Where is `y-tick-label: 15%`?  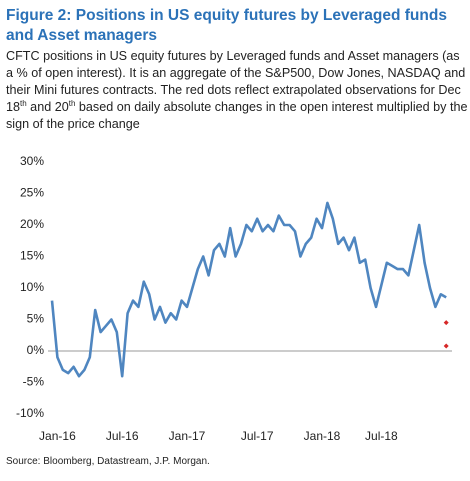 y-tick-label: 15% is located at coordinates (32, 256).